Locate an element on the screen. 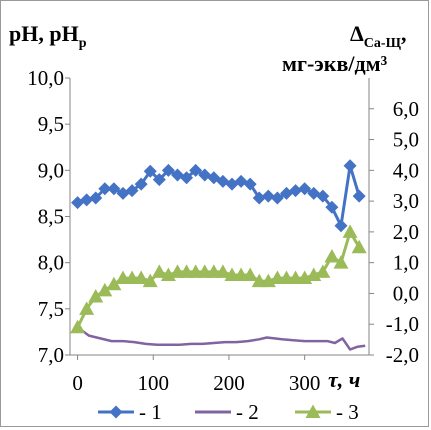 The image size is (431, 430). series-2-line is located at coordinates (221, 338).